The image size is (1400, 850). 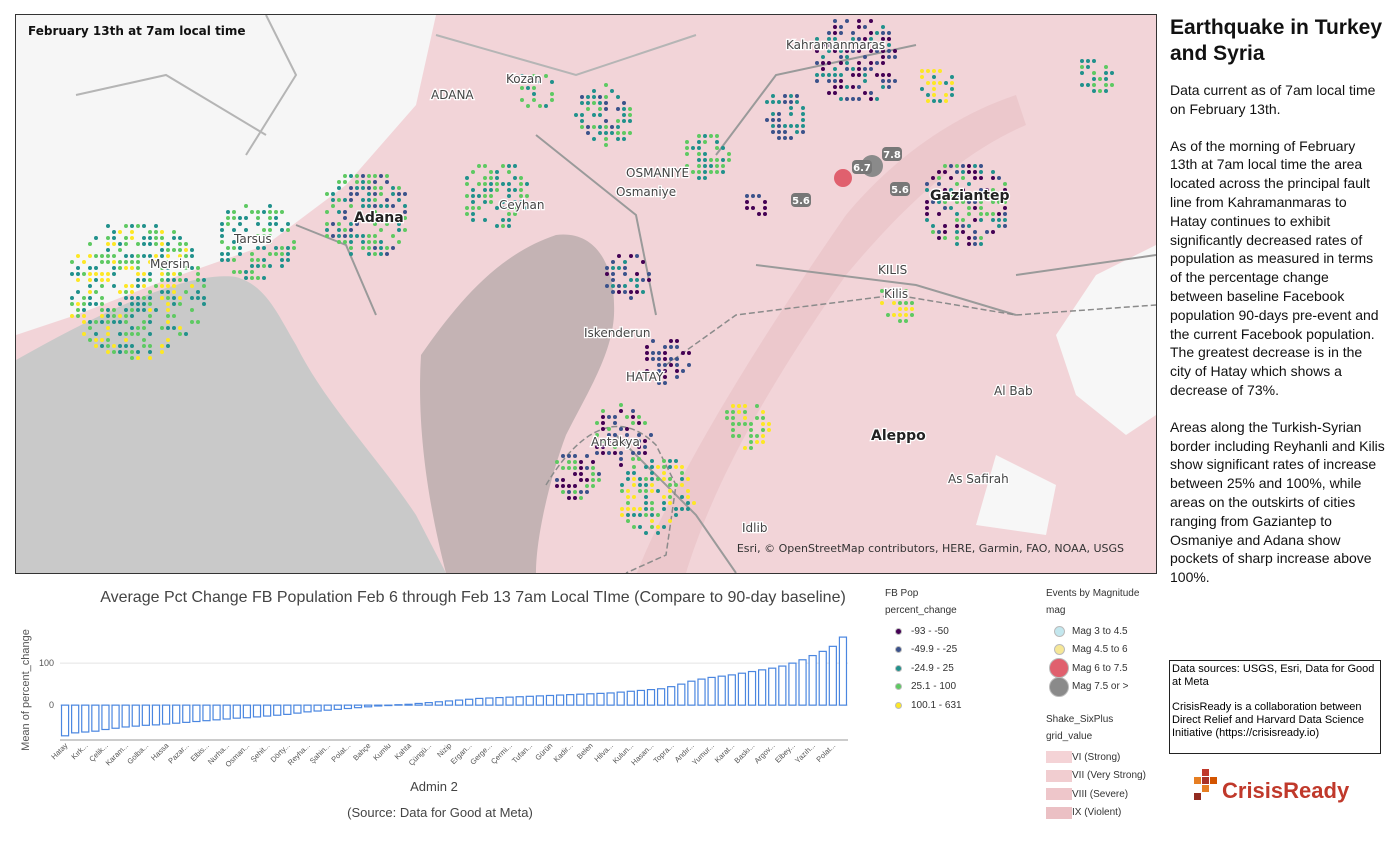 I want to click on quake-badge, so click(x=801, y=200).